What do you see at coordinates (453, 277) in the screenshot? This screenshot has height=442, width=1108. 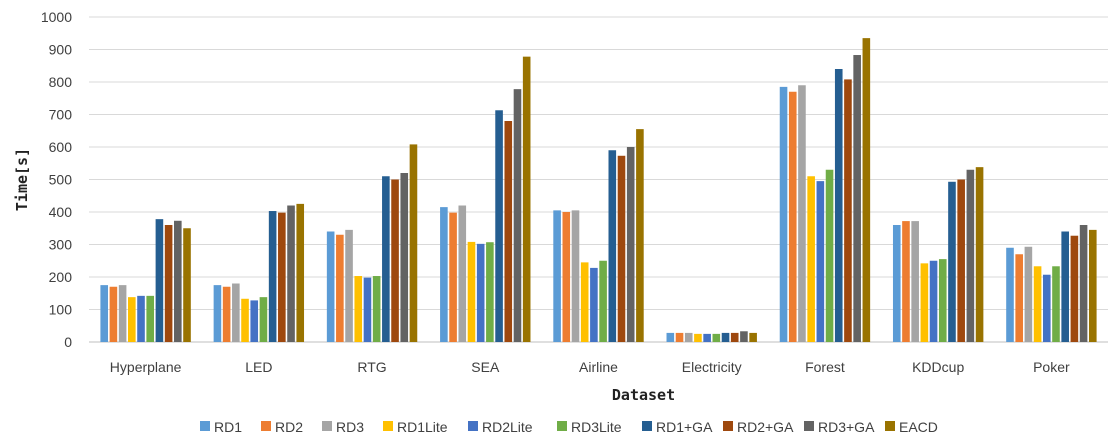 I see `bar-rd2-sea` at bounding box center [453, 277].